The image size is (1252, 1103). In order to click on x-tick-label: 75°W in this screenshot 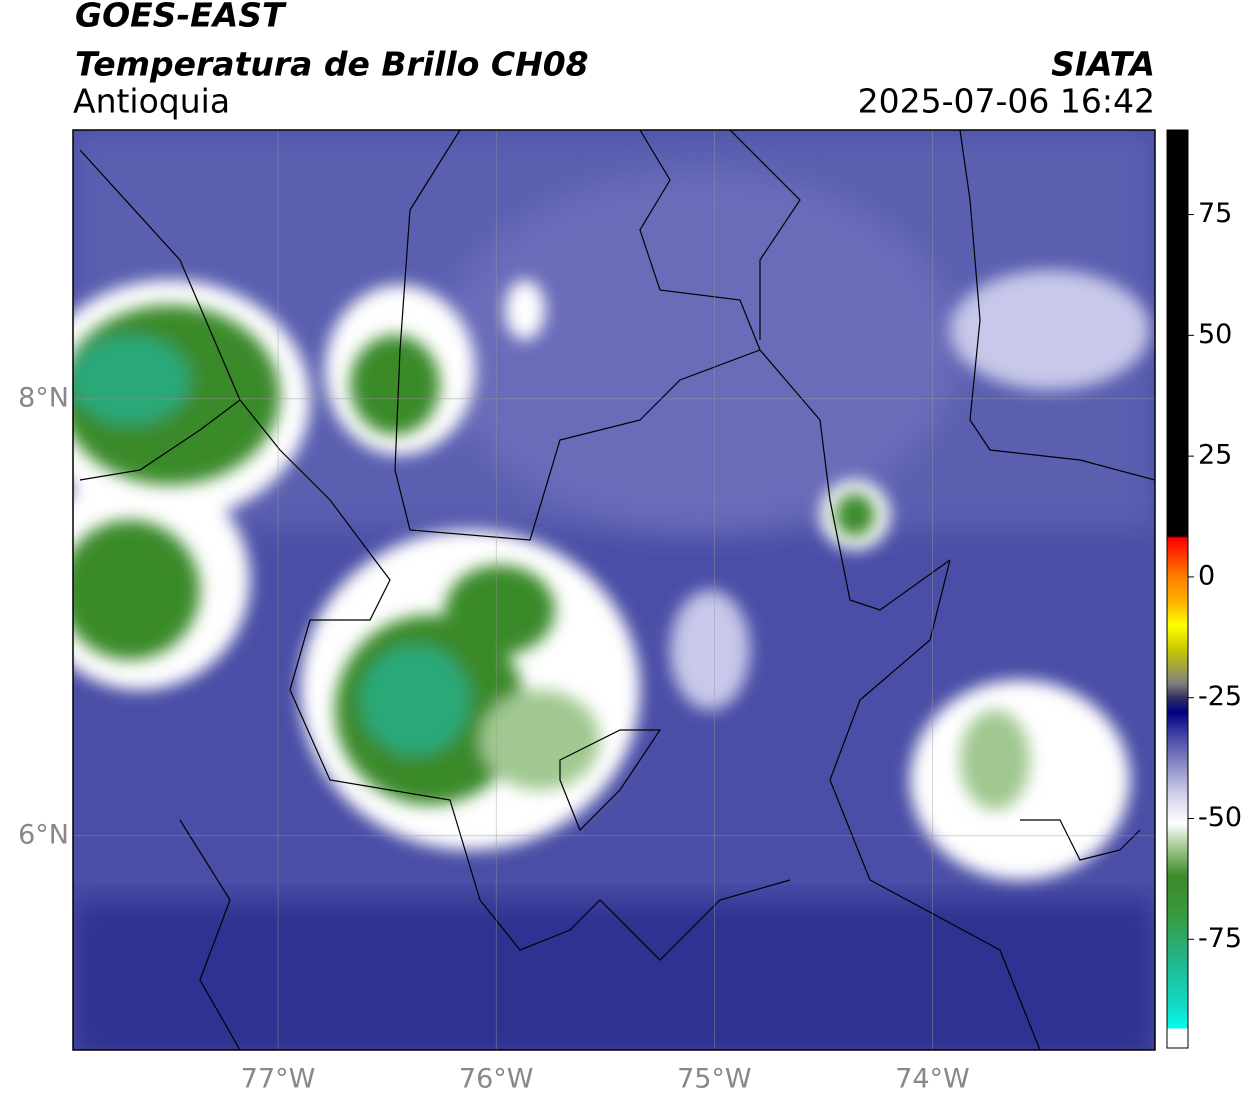, I will do `click(714, 1079)`.